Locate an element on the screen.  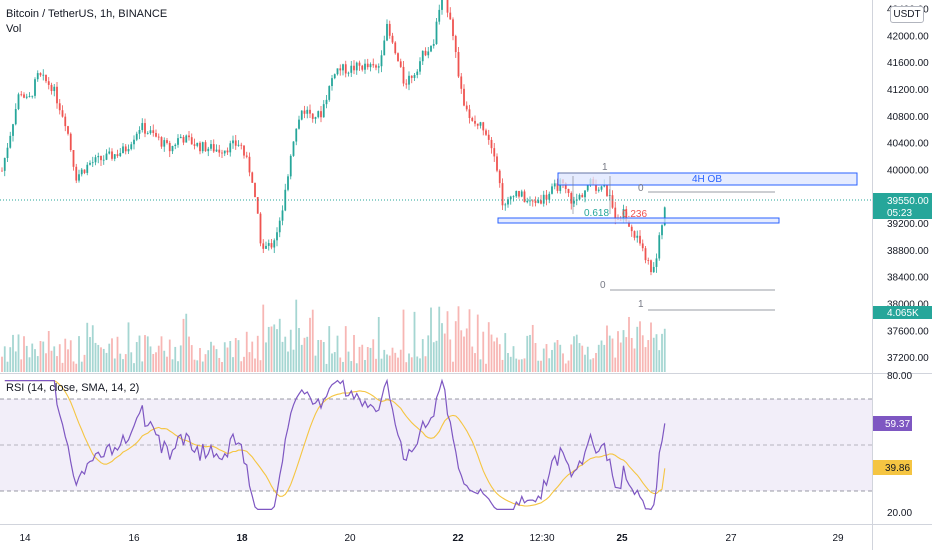
time-axis-label: 14 is located at coordinates (25, 538).